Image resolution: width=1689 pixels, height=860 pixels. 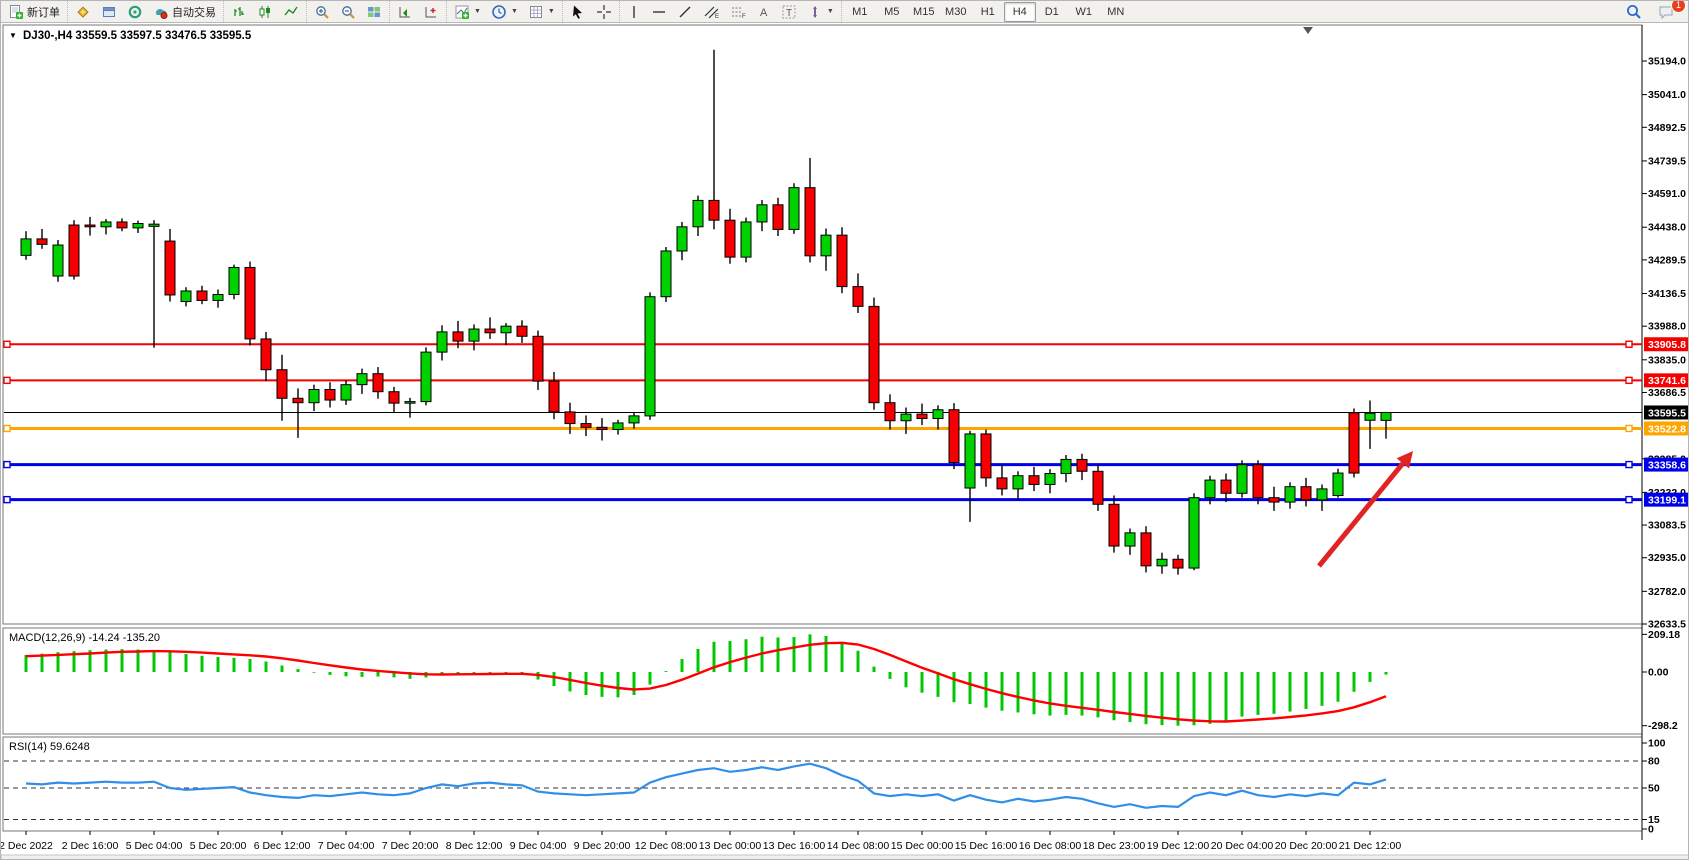 I want to click on zoom-out-button, so click(x=348, y=12).